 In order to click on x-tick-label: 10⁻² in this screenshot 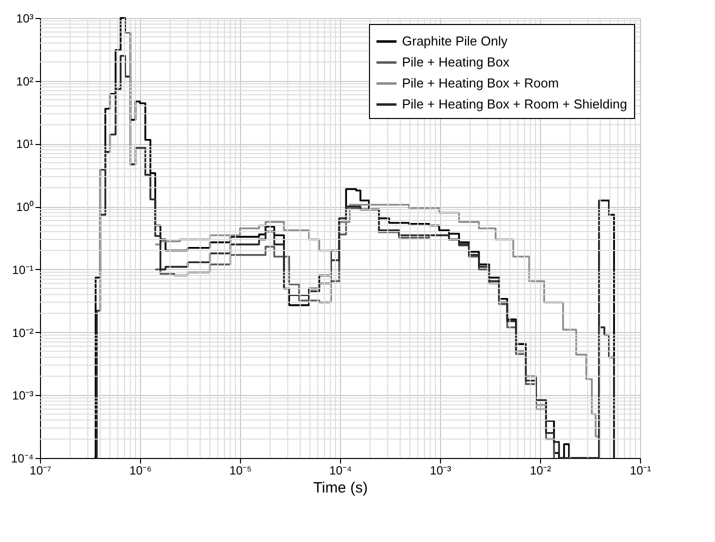, I will do `click(541, 471)`.